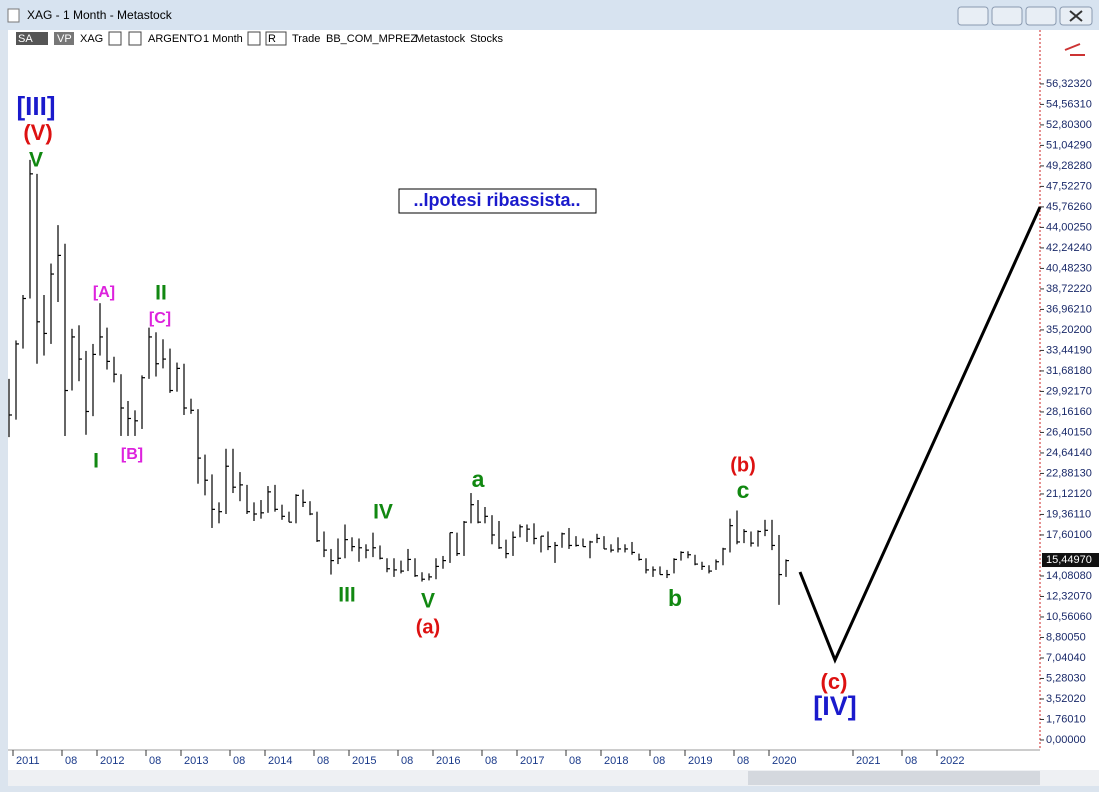 This screenshot has width=1099, height=792. Describe the element at coordinates (1069, 494) in the screenshot. I see `y-tick-label: 21,12120` at that location.